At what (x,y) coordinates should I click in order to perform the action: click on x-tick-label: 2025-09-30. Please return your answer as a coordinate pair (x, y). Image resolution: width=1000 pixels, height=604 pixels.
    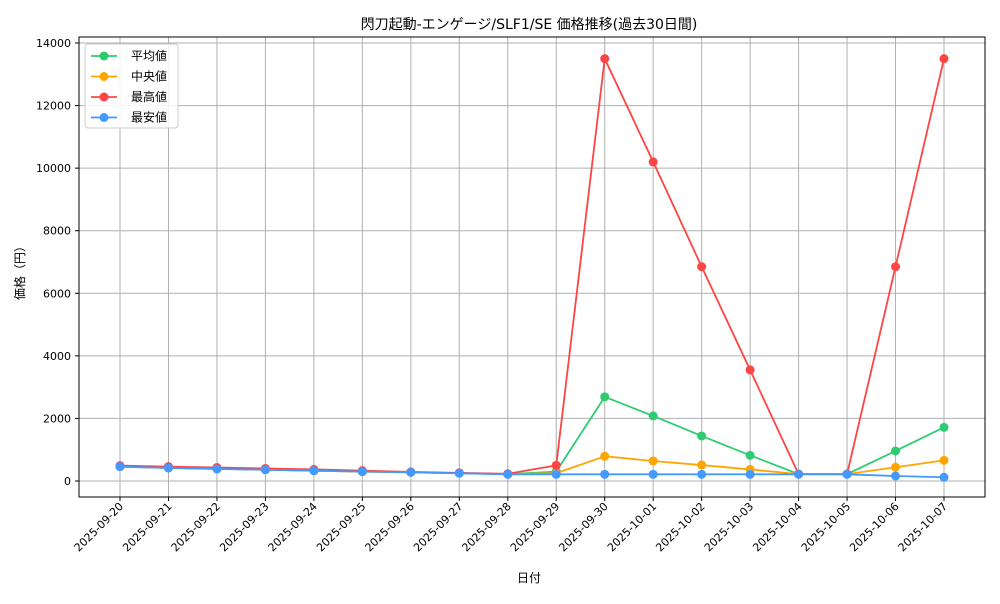
    Looking at the image, I should click on (583, 527).